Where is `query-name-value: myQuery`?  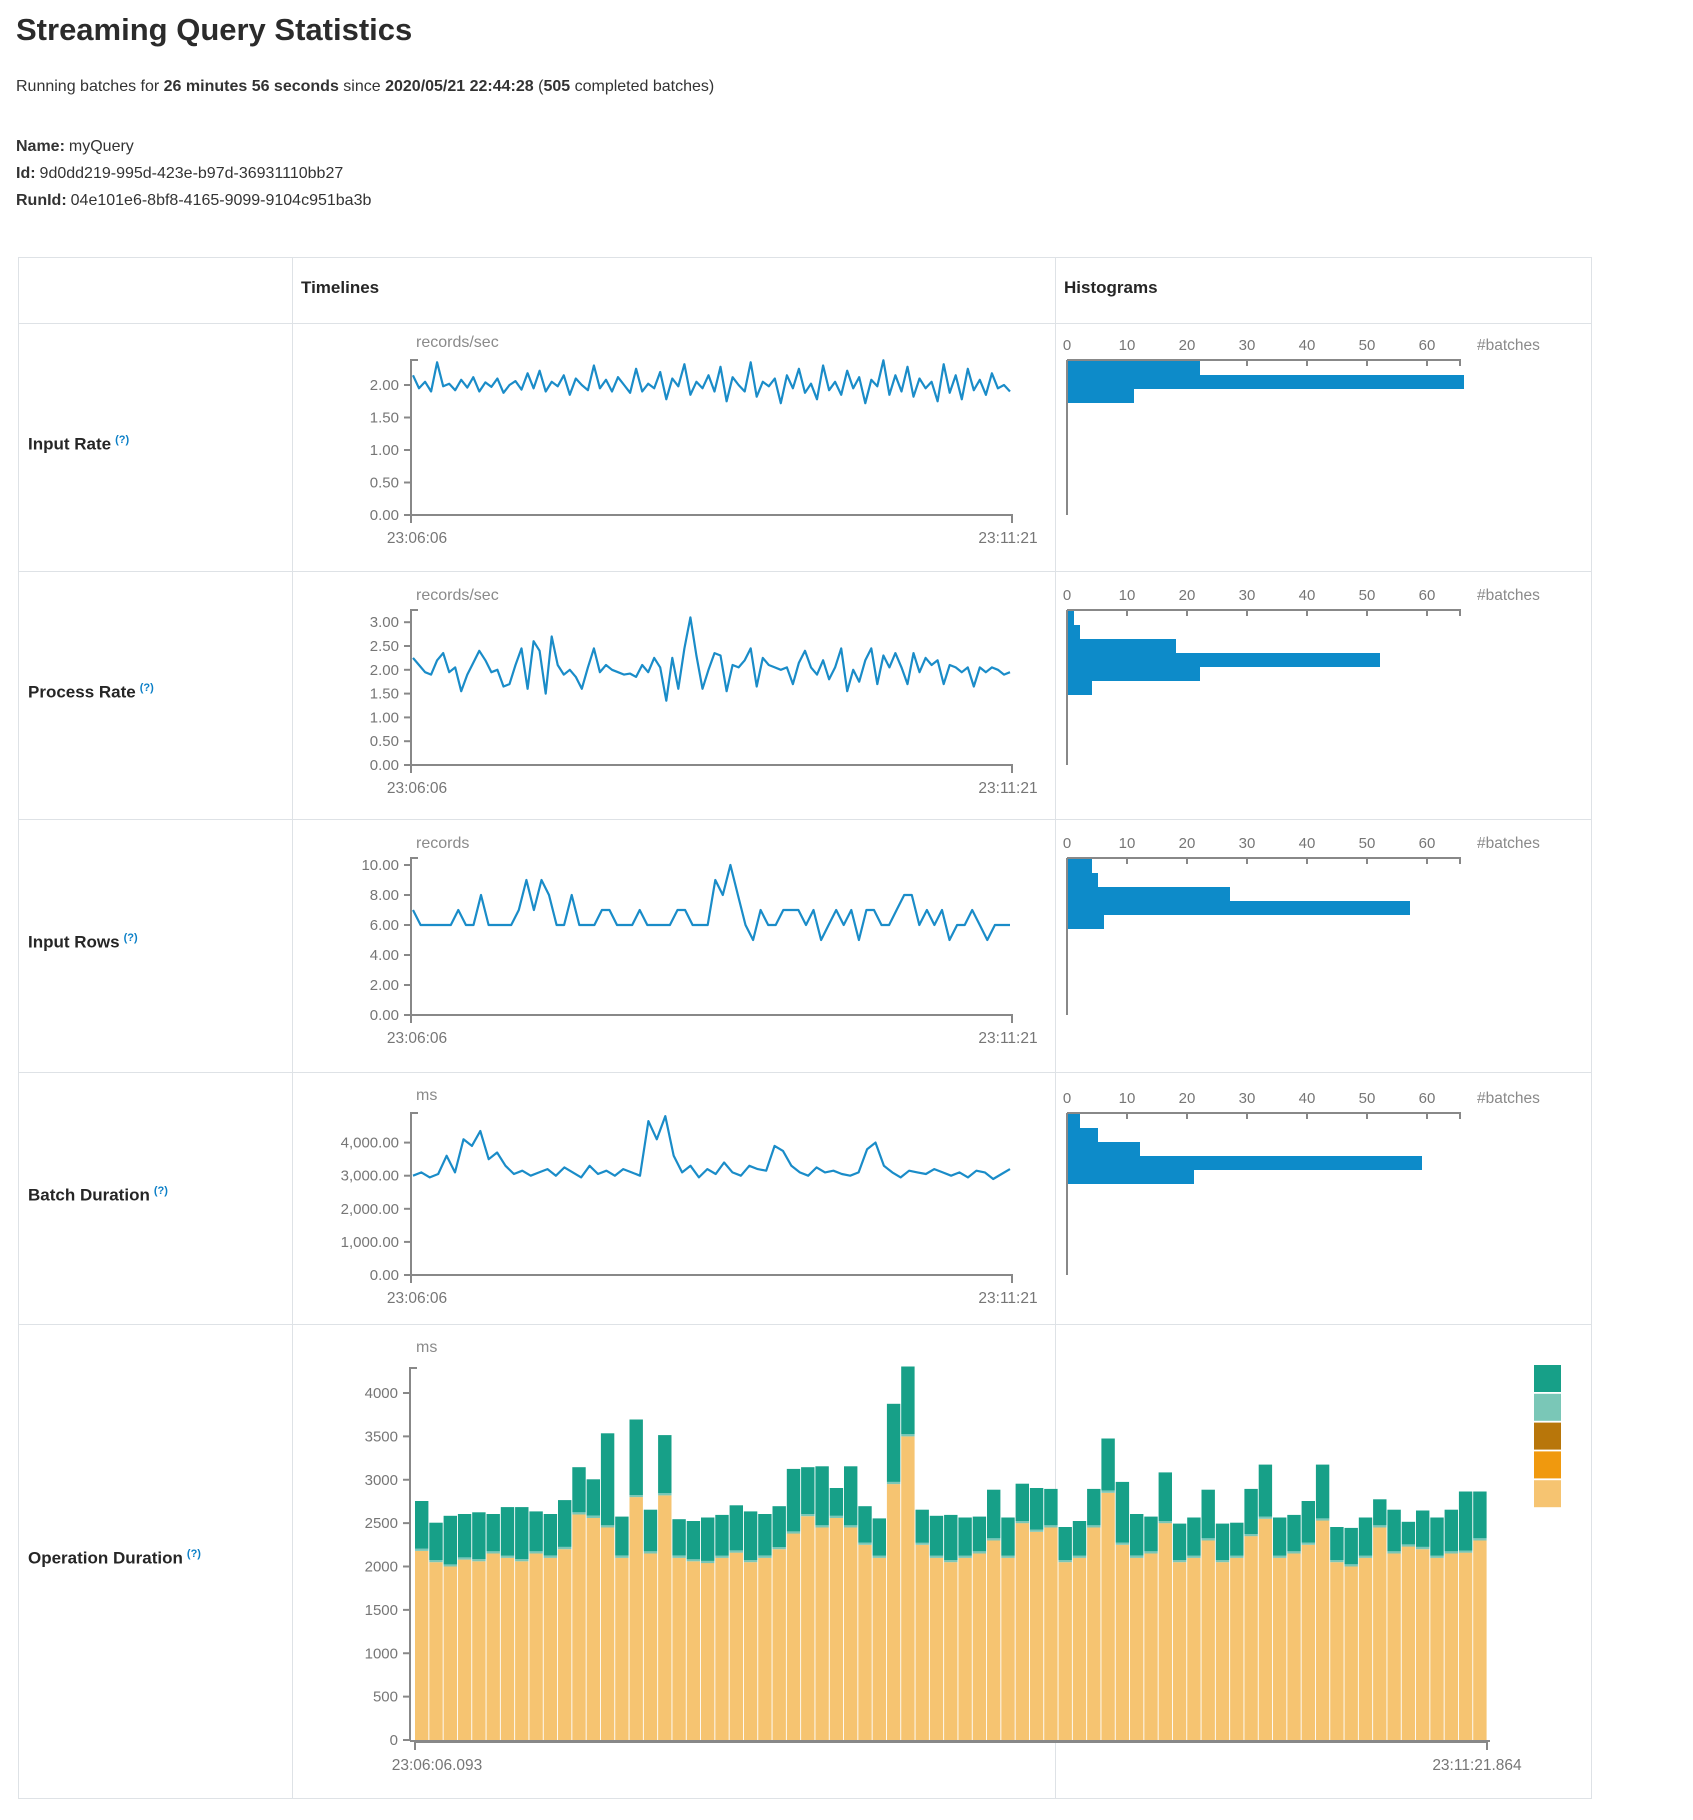 query-name-value: myQuery is located at coordinates (101, 146).